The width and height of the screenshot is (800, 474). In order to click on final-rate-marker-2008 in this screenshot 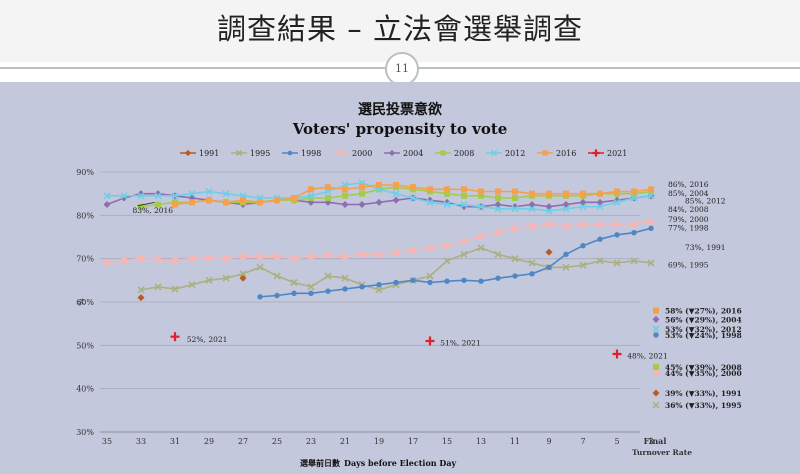, I will do `click(656, 367)`.